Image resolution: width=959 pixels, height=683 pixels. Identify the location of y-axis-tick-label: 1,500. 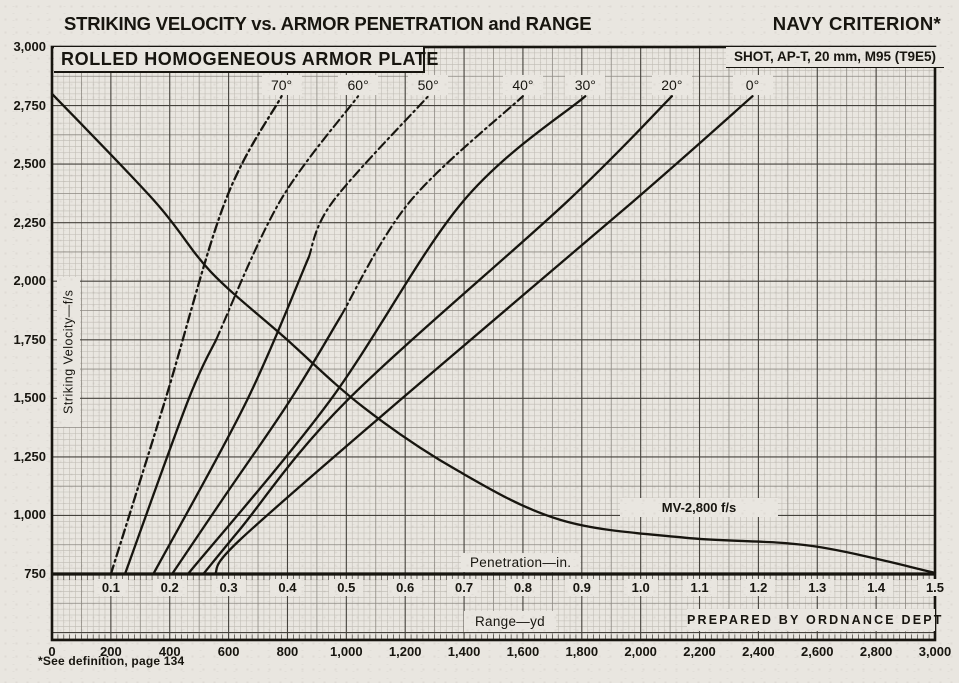
(29, 398).